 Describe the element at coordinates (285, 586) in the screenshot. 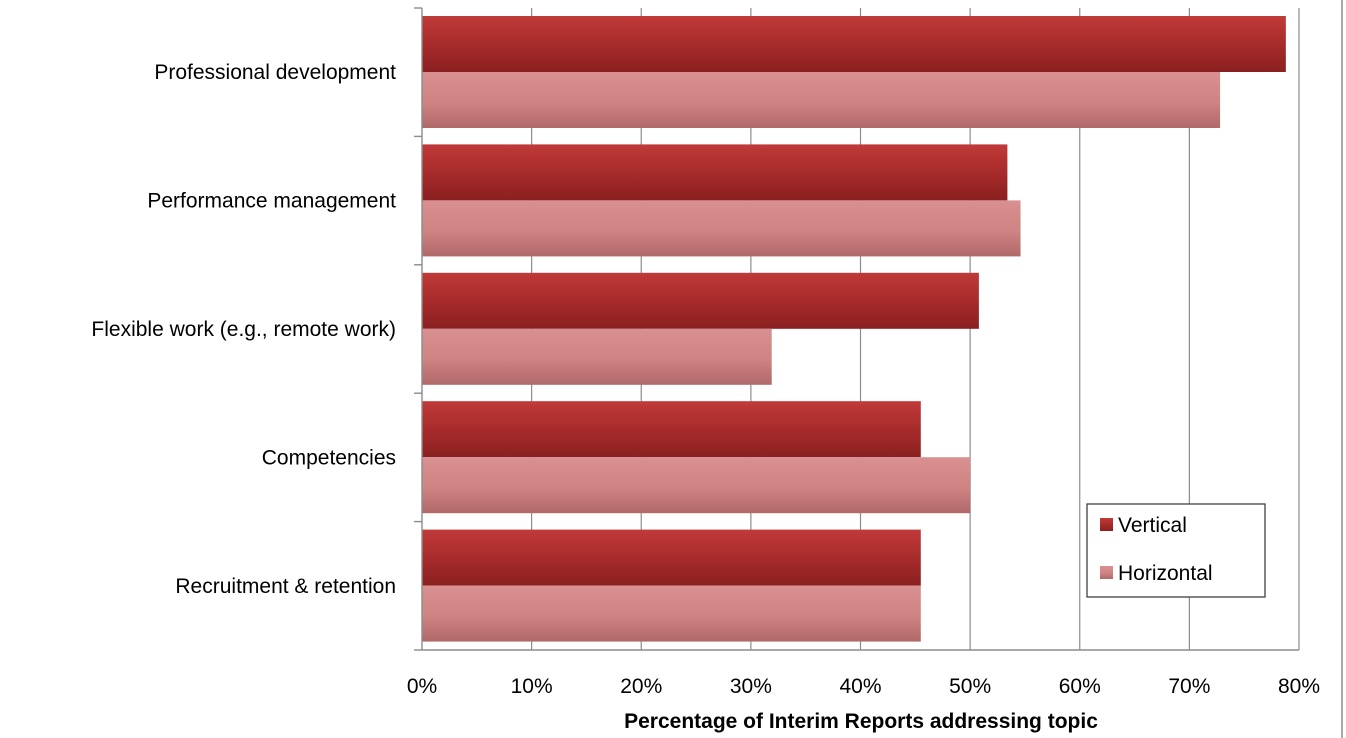

I see `category-label: Recruitment & retention` at that location.